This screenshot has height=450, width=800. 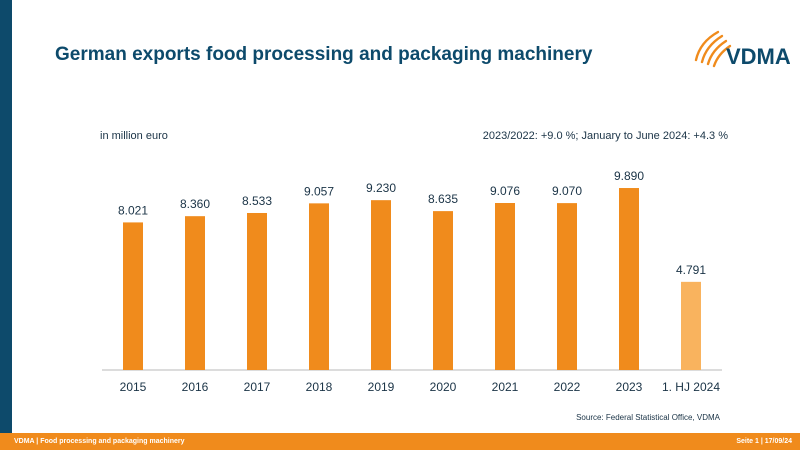 I want to click on x-tick-label: 2016, so click(x=195, y=387).